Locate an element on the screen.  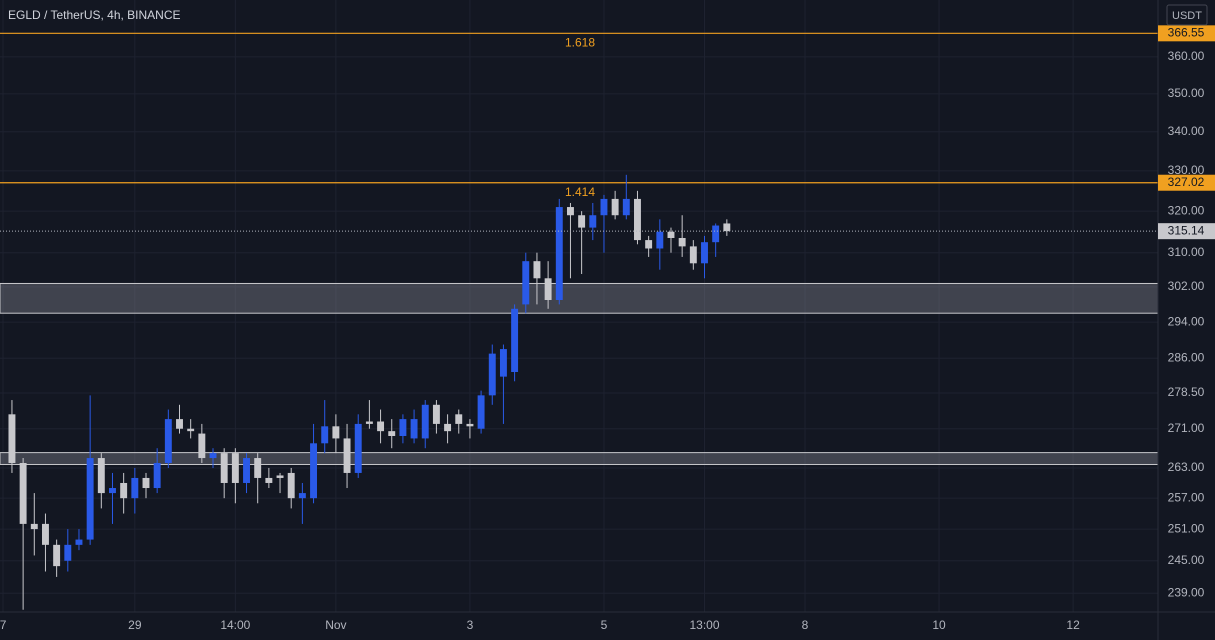
x-tick-label: 3 is located at coordinates (470, 625).